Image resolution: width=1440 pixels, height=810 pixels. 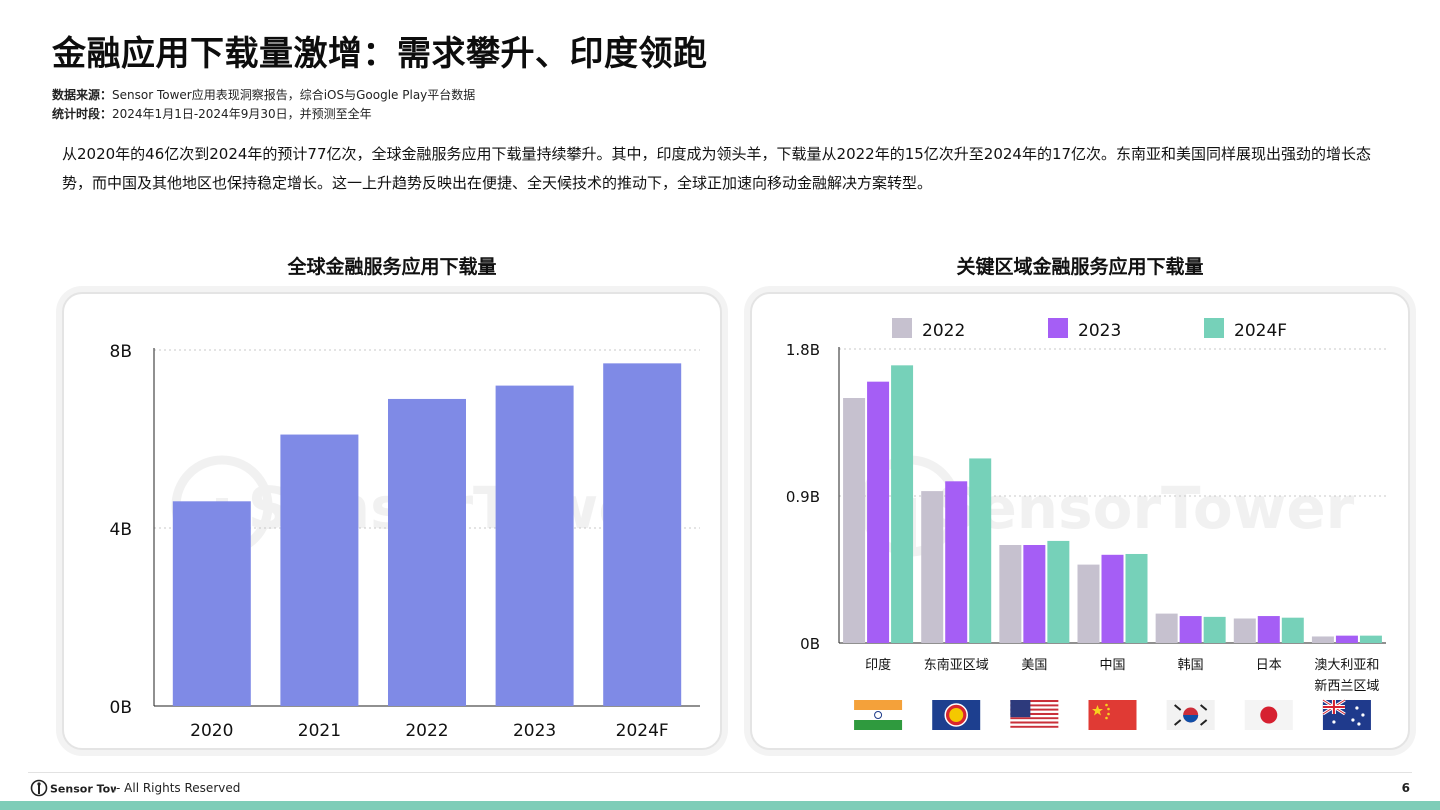 I want to click on data-source-label: 数据来源：, so click(x=82, y=95).